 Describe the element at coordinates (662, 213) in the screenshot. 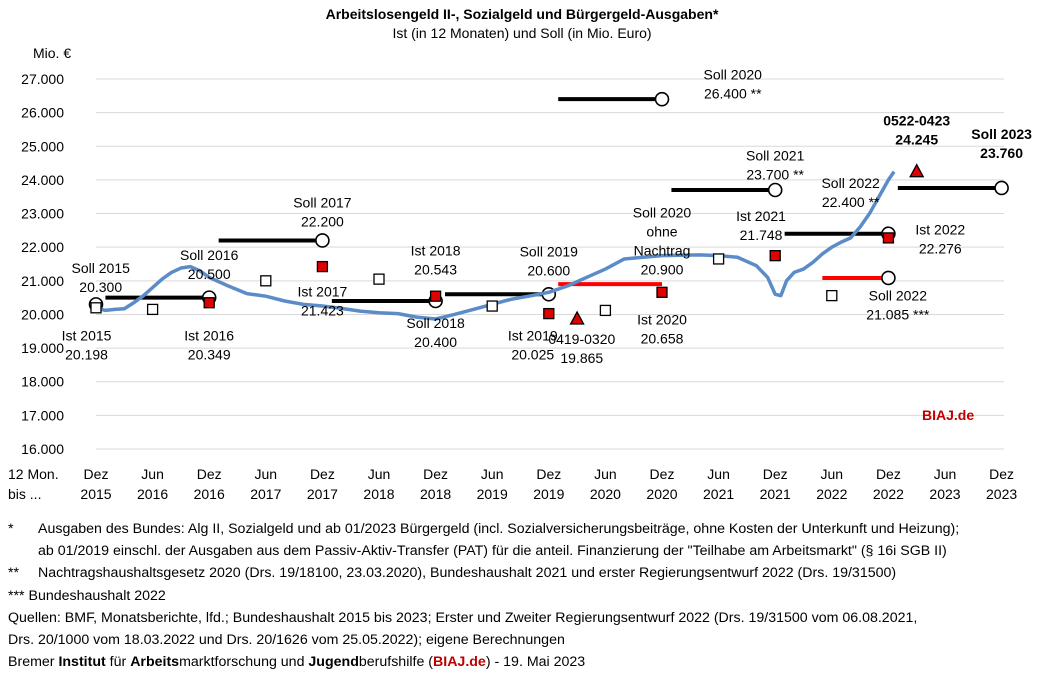

I see `annotation-text: Soll 2020` at that location.